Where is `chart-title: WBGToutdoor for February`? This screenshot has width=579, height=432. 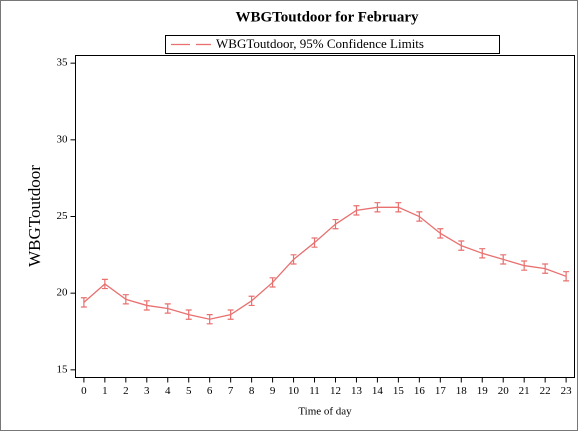
chart-title: WBGToutdoor for February is located at coordinates (327, 17).